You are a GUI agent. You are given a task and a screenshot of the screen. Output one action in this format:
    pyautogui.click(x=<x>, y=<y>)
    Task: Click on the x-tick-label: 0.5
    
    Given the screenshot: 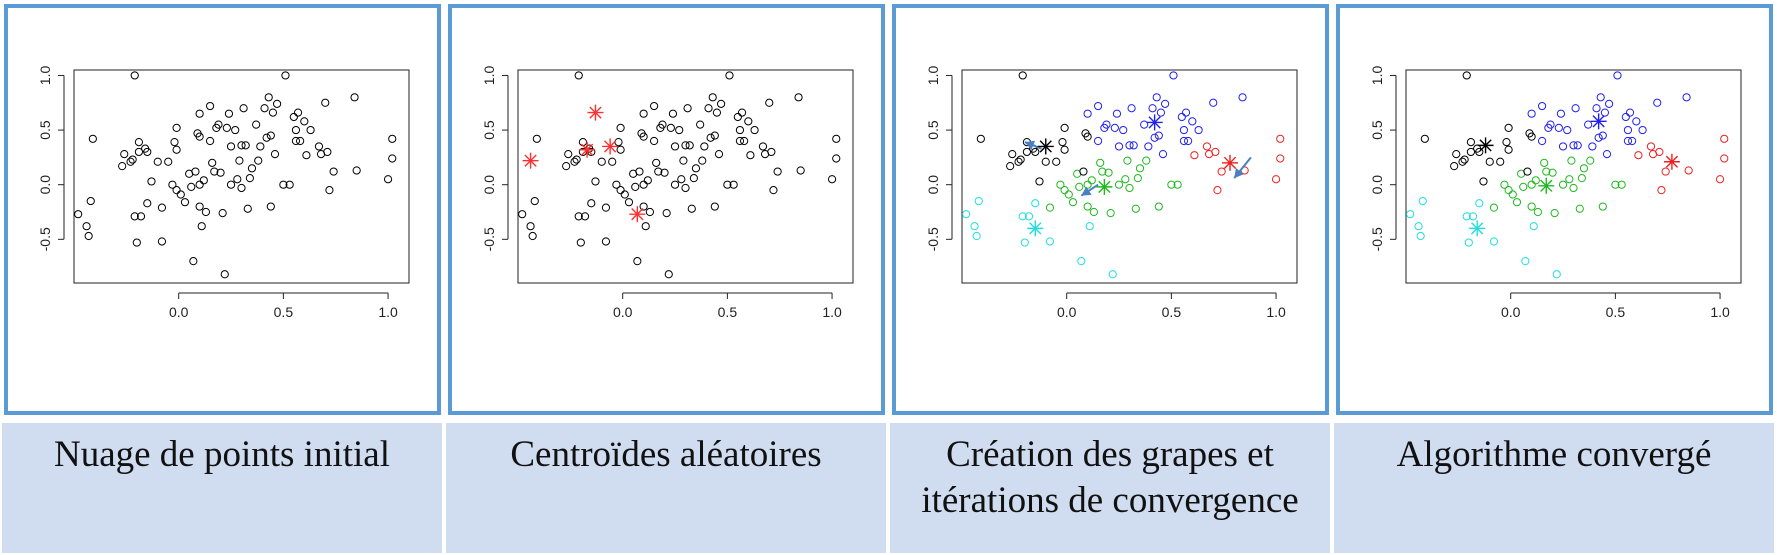 What is the action you would take?
    pyautogui.click(x=728, y=312)
    